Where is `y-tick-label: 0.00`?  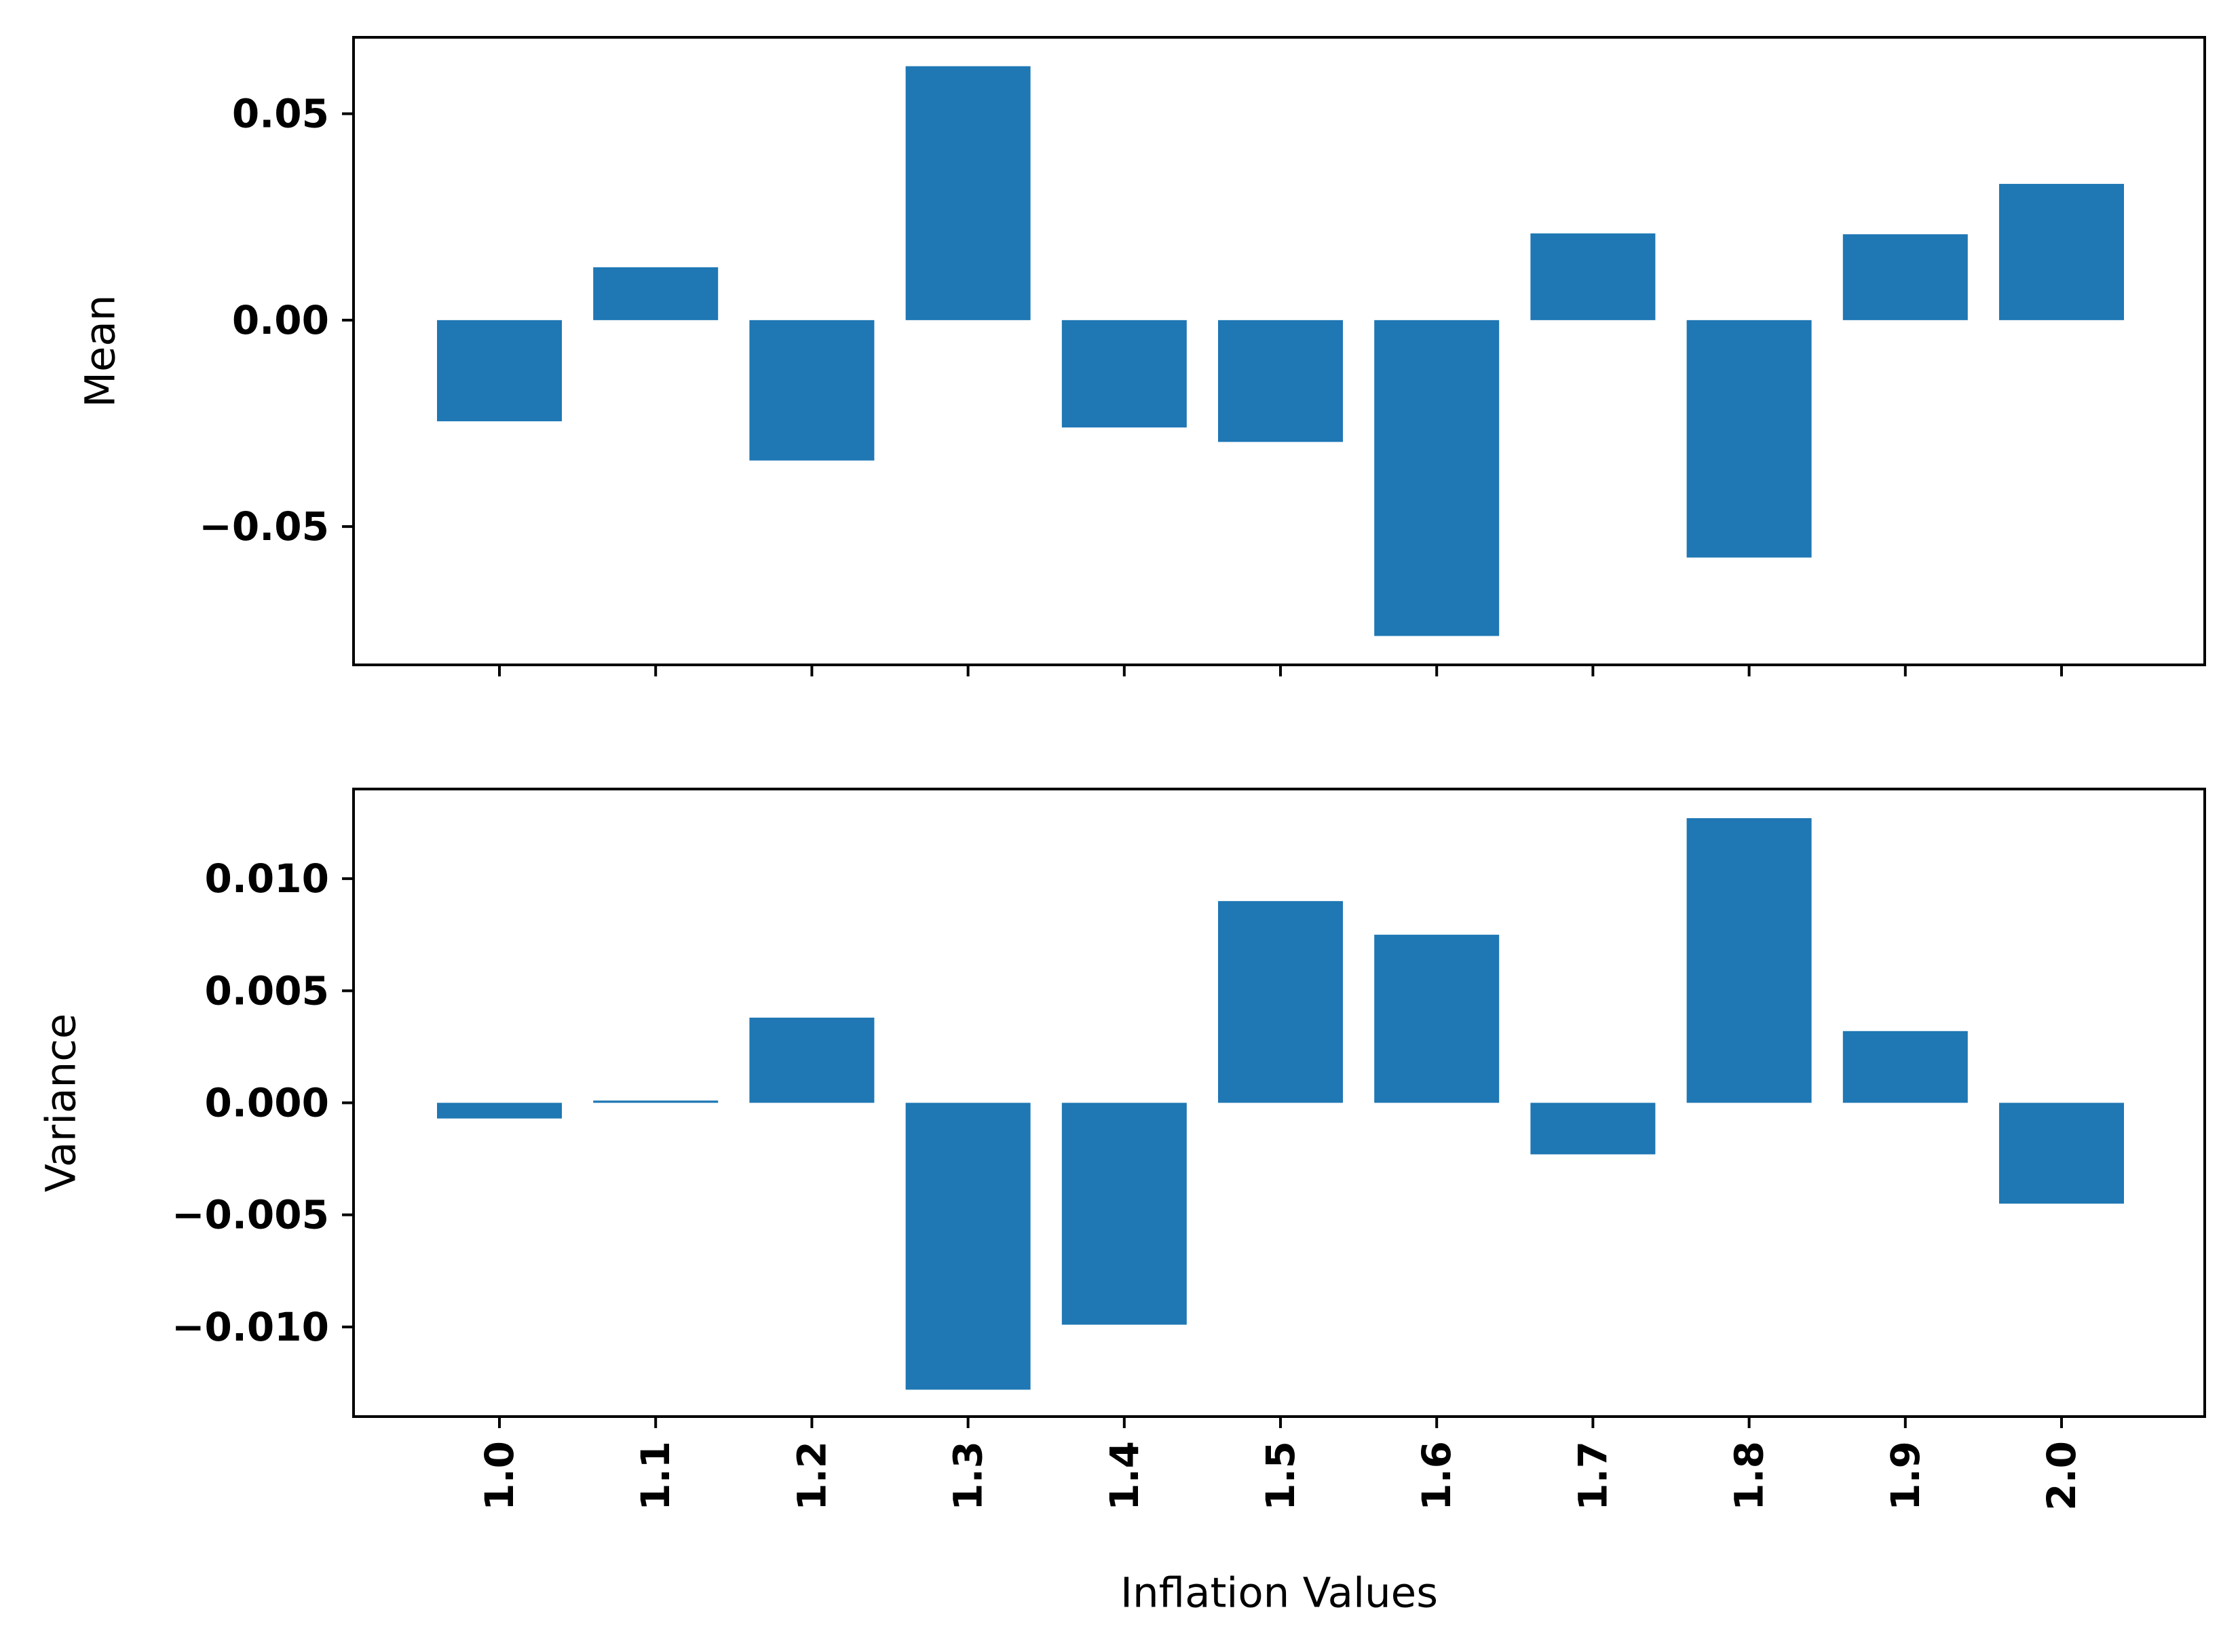 y-tick-label: 0.00 is located at coordinates (280, 320).